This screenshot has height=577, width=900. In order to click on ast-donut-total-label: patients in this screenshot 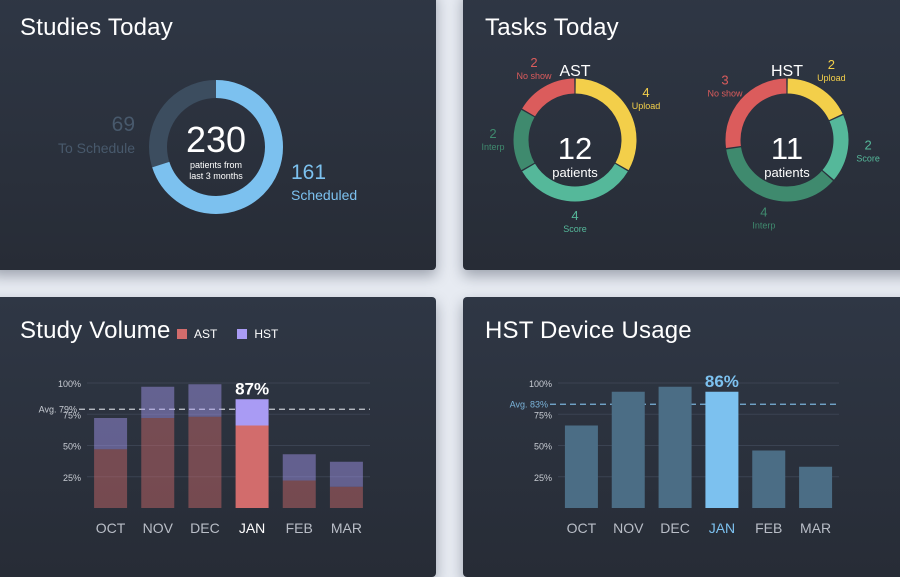, I will do `click(575, 172)`.